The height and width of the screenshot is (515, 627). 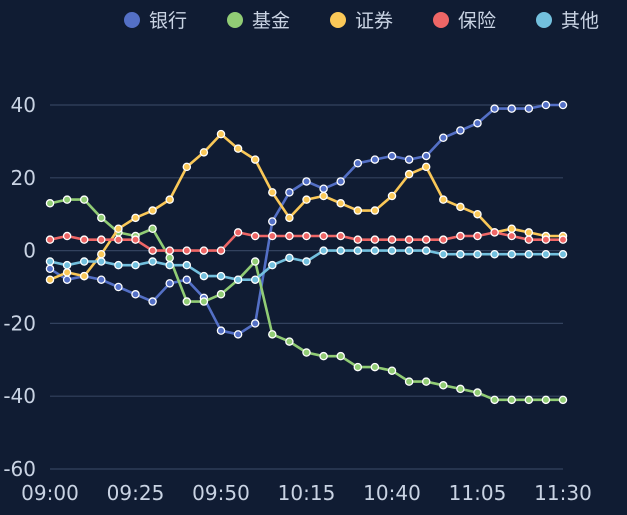 What do you see at coordinates (155, 21) in the screenshot?
I see `legend-item-0: 银行` at bounding box center [155, 21].